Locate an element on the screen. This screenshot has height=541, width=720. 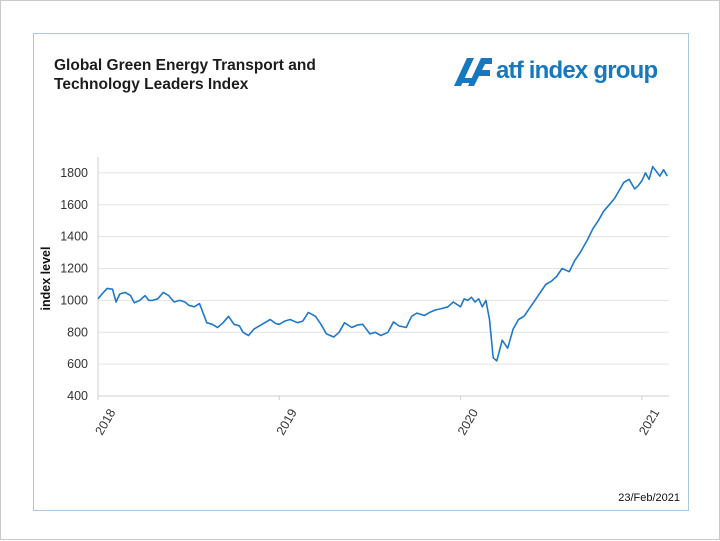
x-tick-label-2021: 2021 is located at coordinates (649, 421).